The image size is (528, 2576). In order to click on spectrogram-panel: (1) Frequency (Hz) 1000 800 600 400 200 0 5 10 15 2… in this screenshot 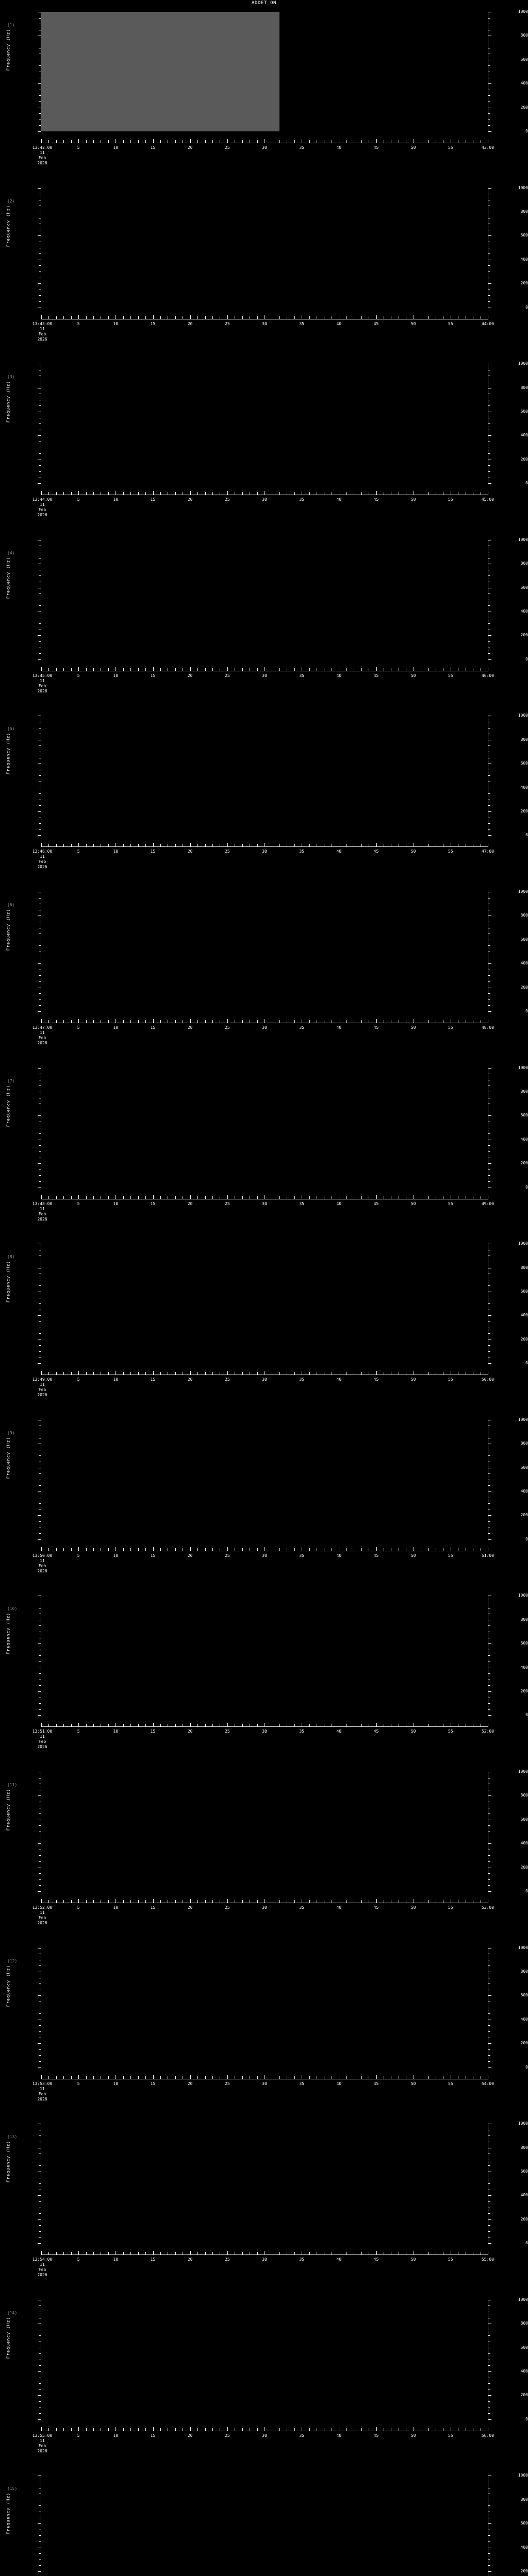, I will do `click(264, 88)`.